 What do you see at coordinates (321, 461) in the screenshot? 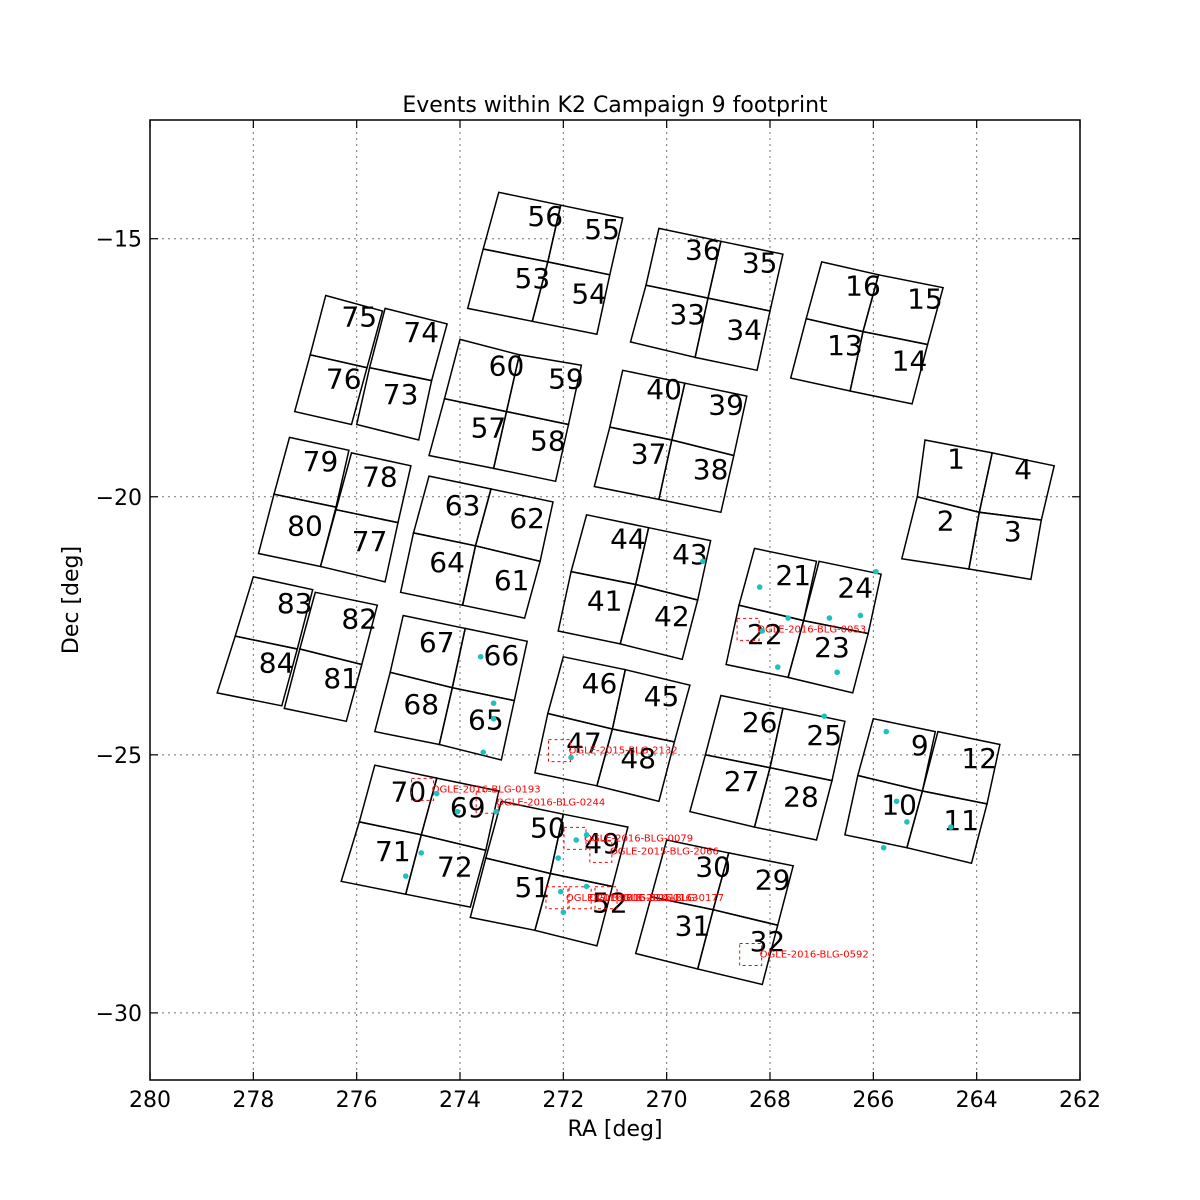
I see `module-79-label: 79` at bounding box center [321, 461].